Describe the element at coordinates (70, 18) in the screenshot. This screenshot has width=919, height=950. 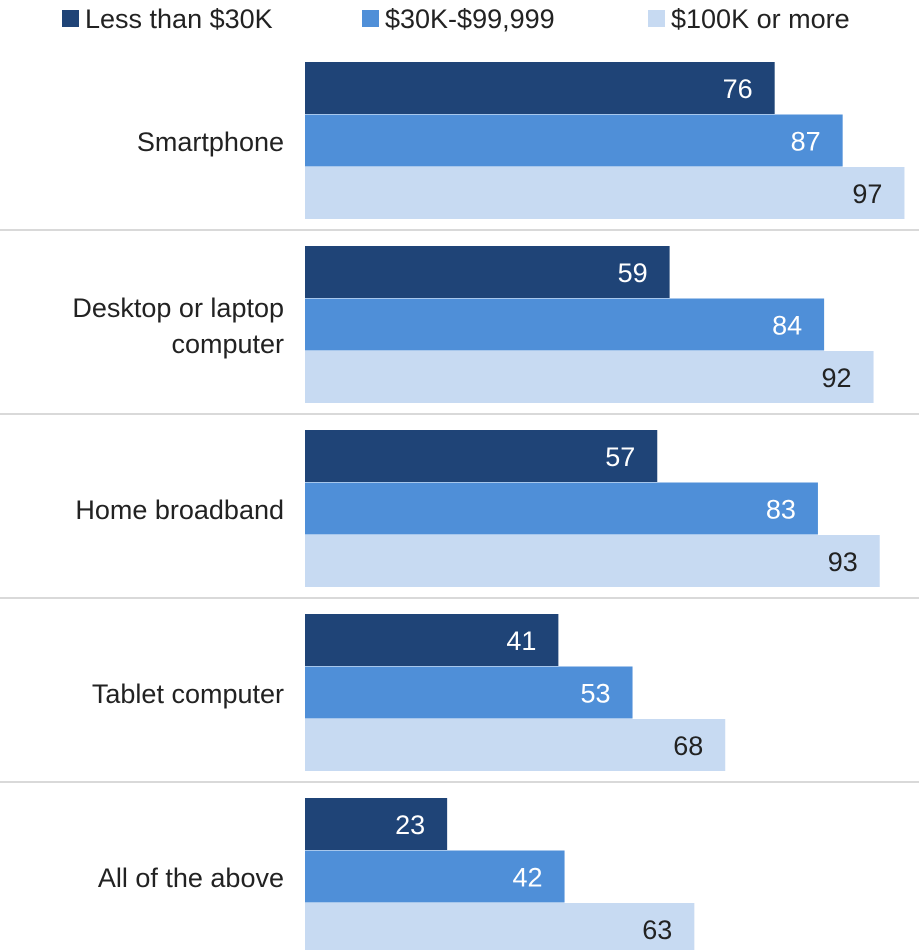
I see `legend-swatch-less-than-30k` at that location.